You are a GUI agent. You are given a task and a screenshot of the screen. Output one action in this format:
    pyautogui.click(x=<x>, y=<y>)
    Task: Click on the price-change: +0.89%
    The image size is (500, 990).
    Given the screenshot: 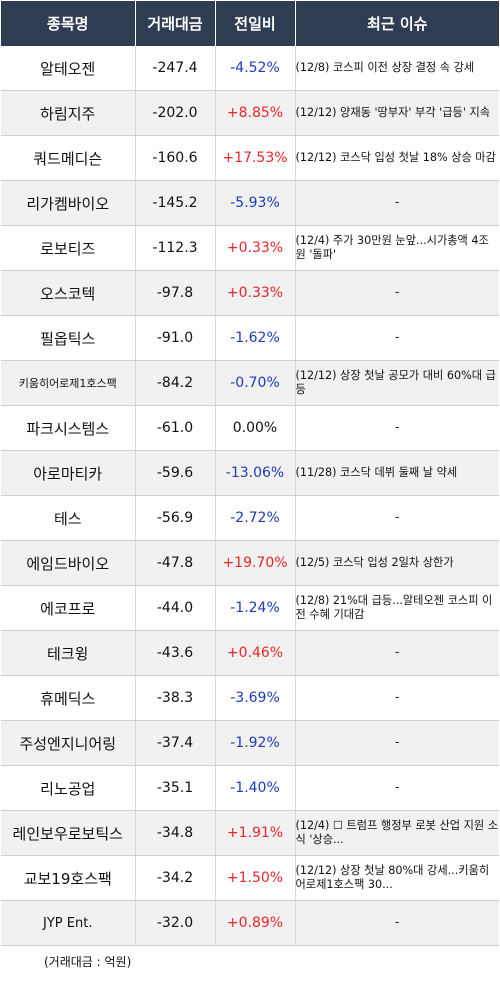 What is the action you would take?
    pyautogui.click(x=255, y=923)
    